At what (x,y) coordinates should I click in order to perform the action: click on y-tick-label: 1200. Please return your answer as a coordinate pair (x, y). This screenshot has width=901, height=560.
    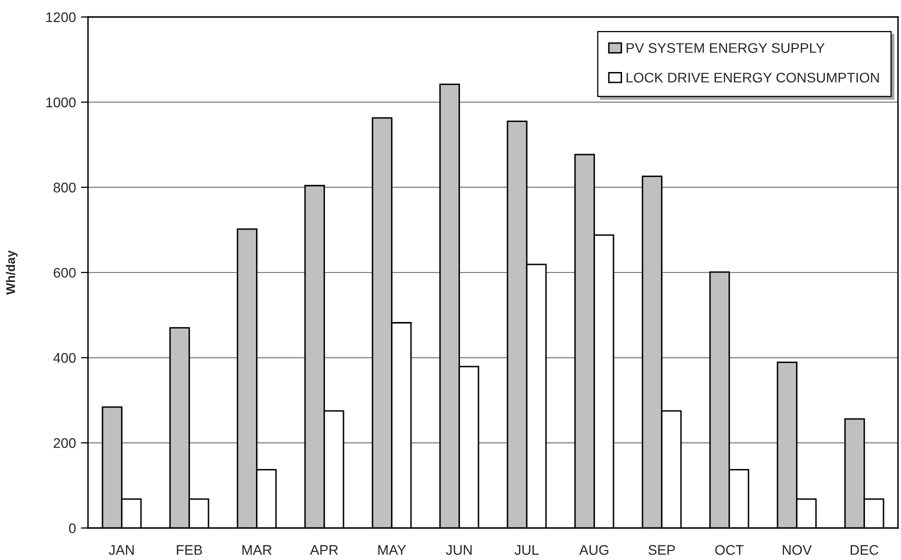
    Looking at the image, I should click on (61, 17).